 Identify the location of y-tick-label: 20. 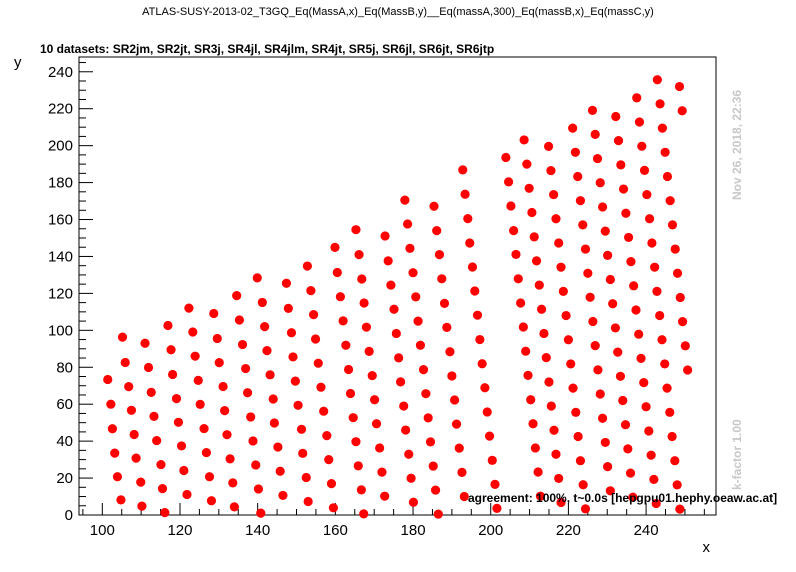
(64, 478).